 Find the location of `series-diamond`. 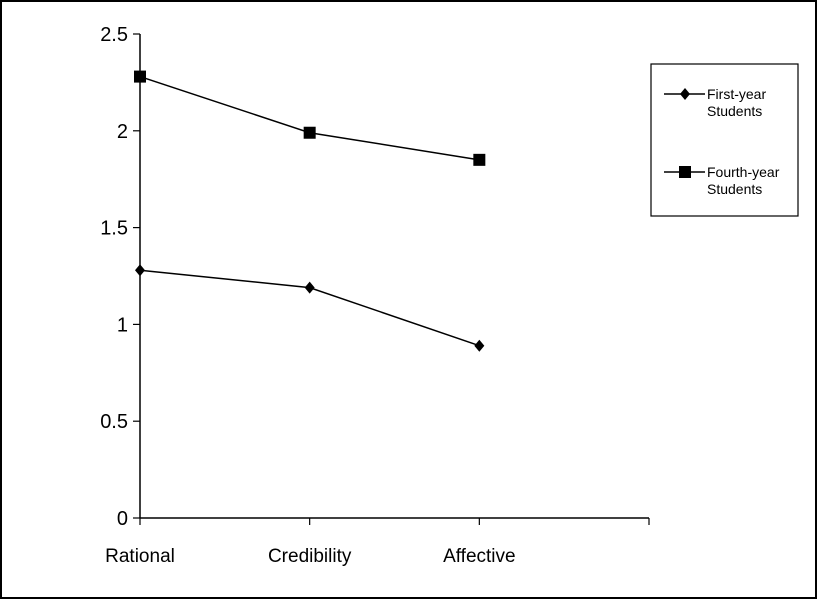

series-diamond is located at coordinates (310, 308).